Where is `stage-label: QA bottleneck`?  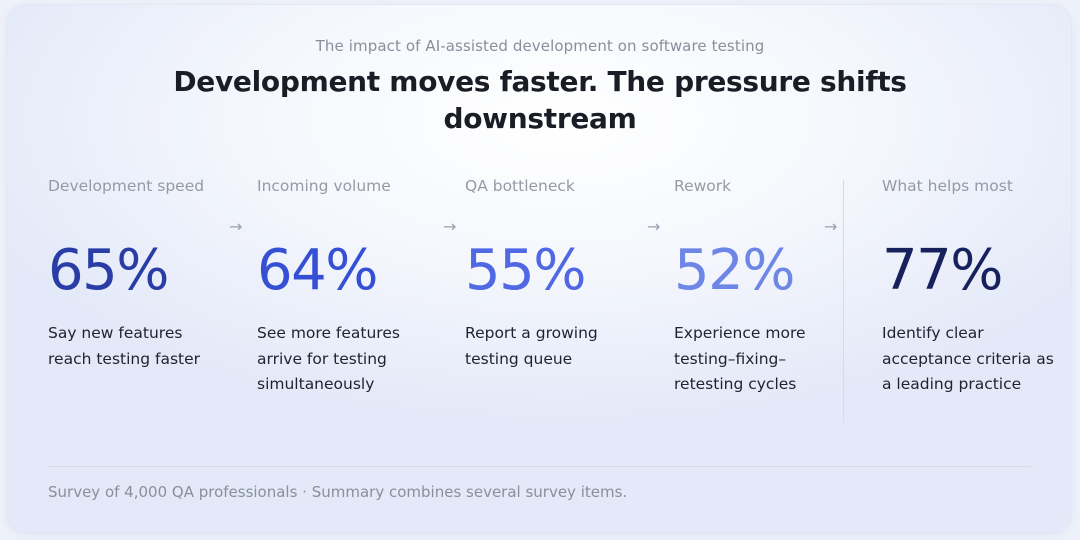 stage-label: QA bottleneck is located at coordinates (520, 186).